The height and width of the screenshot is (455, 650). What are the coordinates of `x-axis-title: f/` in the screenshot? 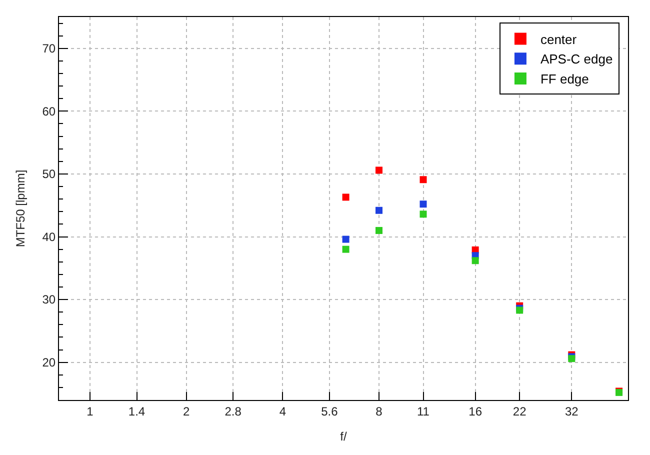 It's located at (344, 436).